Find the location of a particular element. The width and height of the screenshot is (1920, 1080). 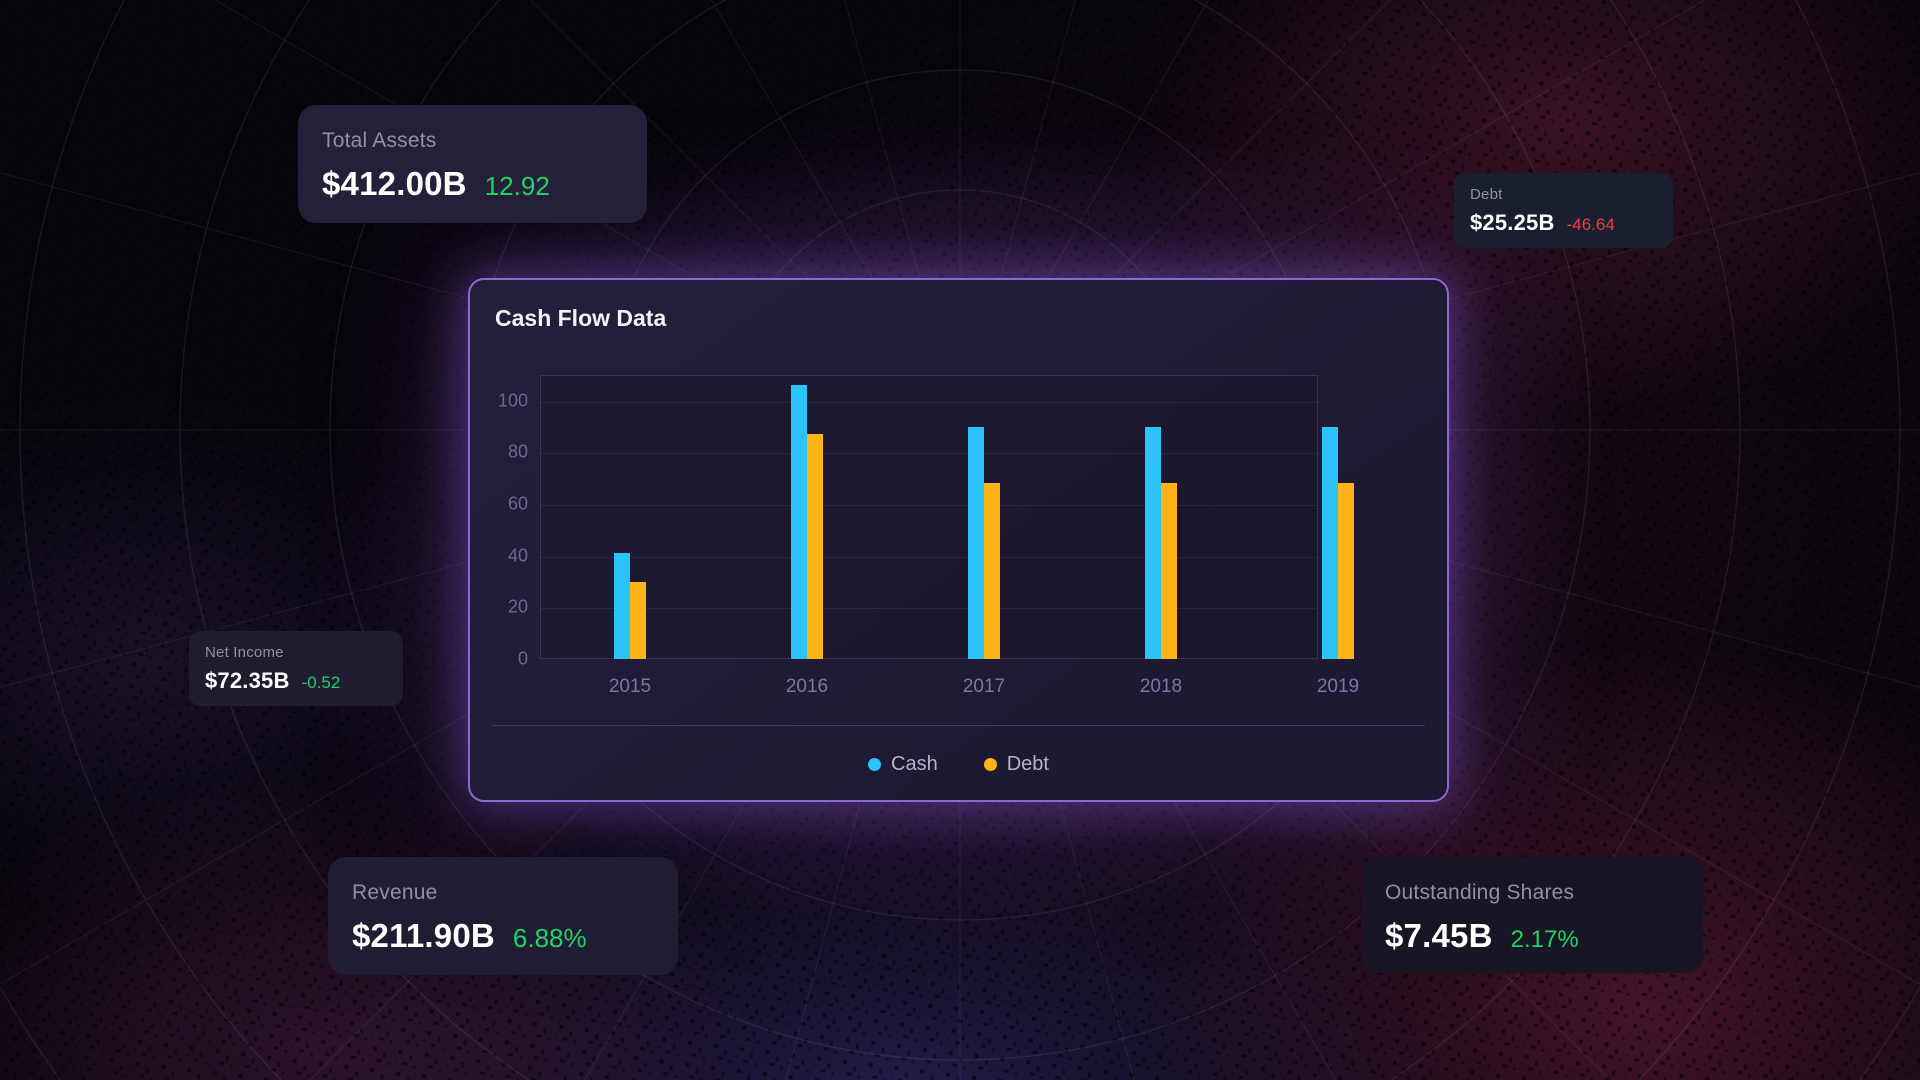

outstanding-shares-delta: 2.17% is located at coordinates (1544, 939).